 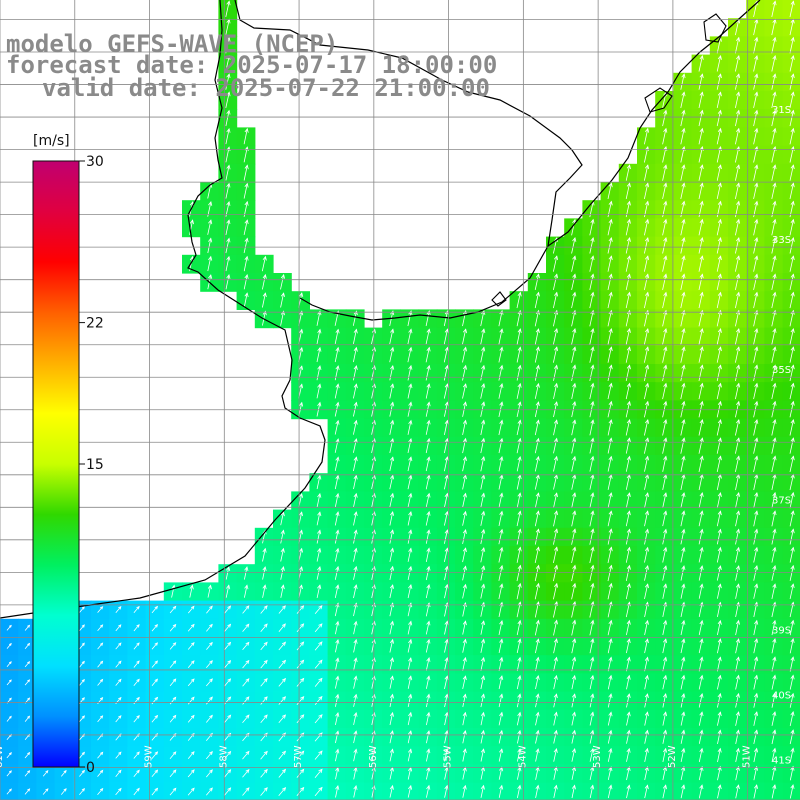 I want to click on coastline-brazil-south, so click(x=654, y=123).